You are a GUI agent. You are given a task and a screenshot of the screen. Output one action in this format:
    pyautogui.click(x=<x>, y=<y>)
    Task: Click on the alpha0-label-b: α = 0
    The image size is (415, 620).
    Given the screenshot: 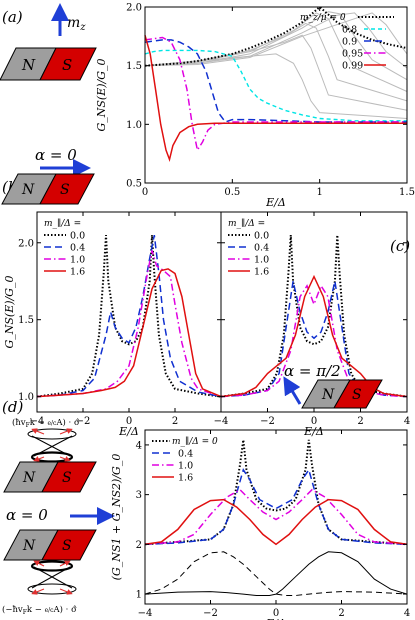 What is the action you would take?
    pyautogui.click(x=56, y=155)
    